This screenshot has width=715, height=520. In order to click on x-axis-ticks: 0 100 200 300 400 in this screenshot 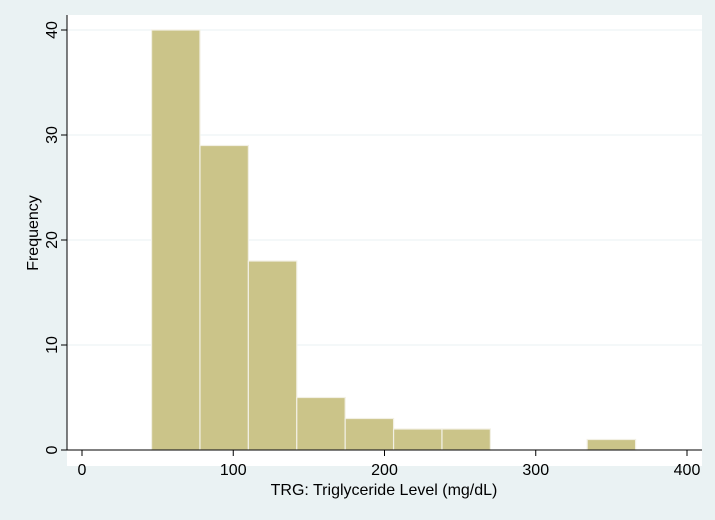, I will do `click(389, 464)`.